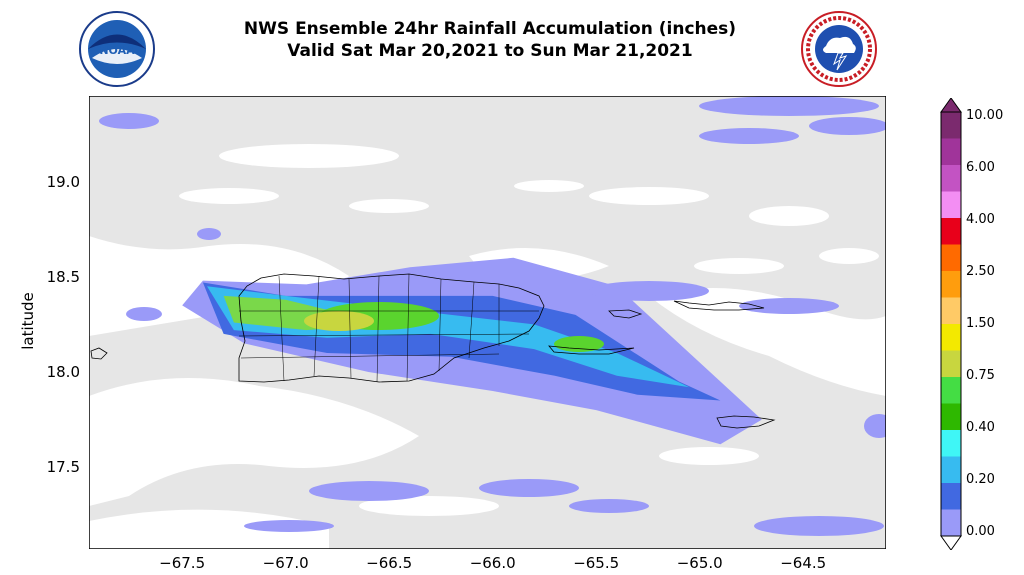  Describe the element at coordinates (596, 563) in the screenshot. I see `x-tick-label: −65.5` at that location.